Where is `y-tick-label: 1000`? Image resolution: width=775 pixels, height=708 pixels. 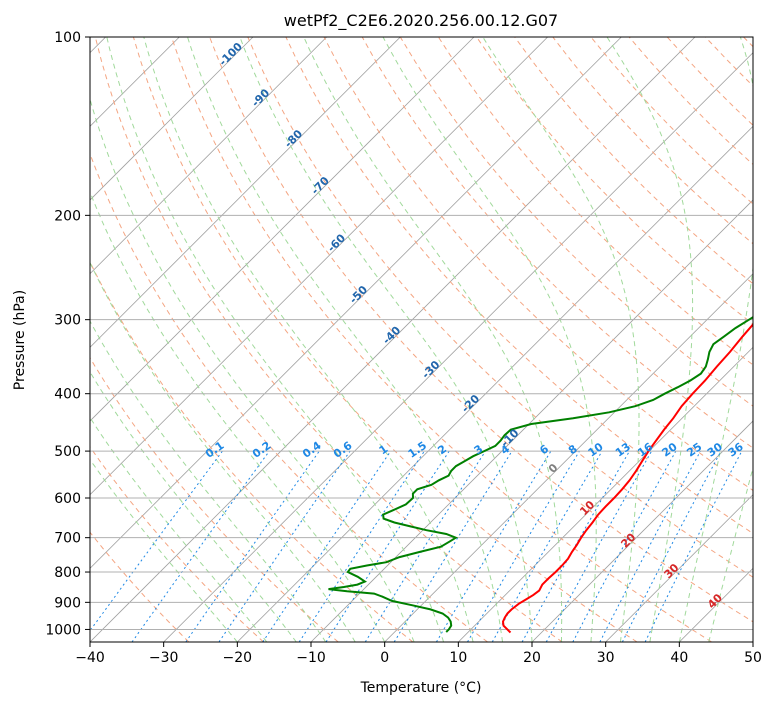
y-tick-label: 1000 is located at coordinates (63, 630).